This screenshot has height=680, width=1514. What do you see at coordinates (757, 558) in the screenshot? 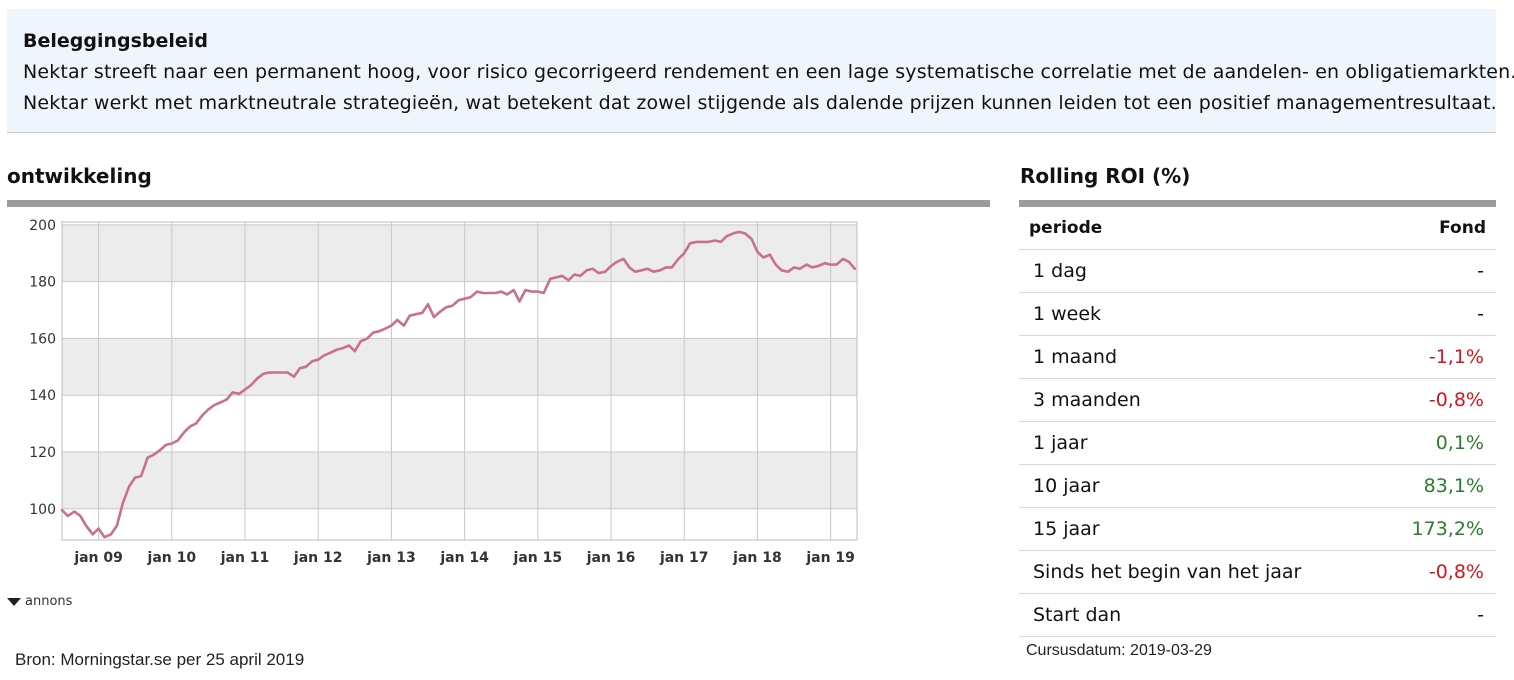
I see `x-tick-label: jan 18` at bounding box center [757, 558].